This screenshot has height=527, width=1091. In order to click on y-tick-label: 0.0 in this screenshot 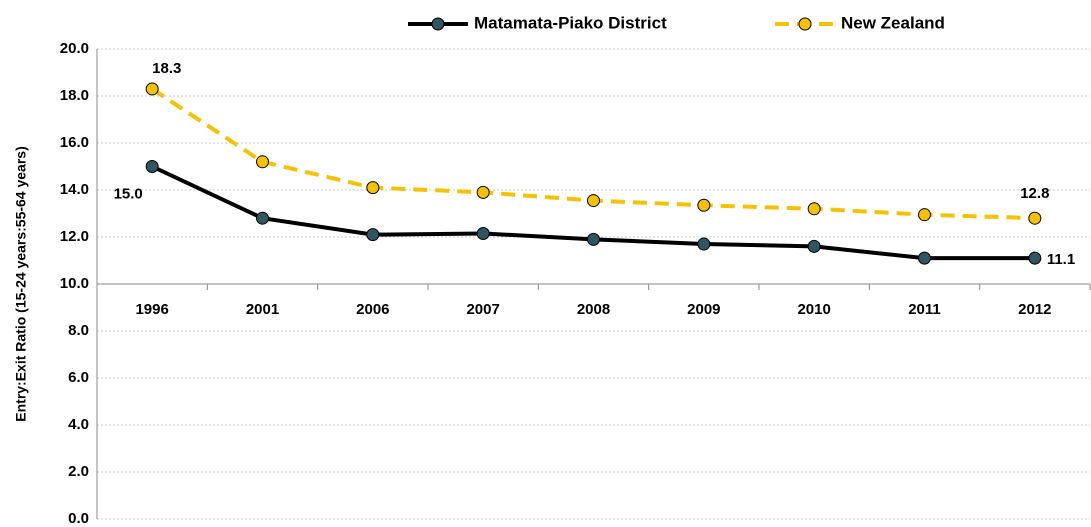, I will do `click(78, 518)`.